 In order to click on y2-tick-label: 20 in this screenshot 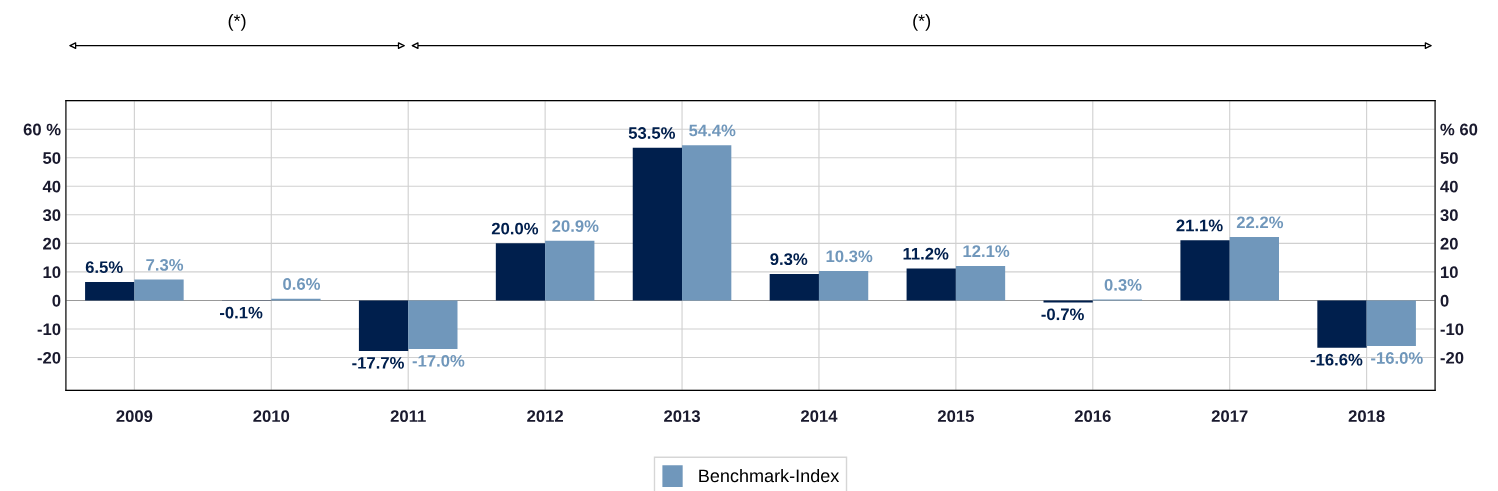, I will do `click(1449, 243)`.